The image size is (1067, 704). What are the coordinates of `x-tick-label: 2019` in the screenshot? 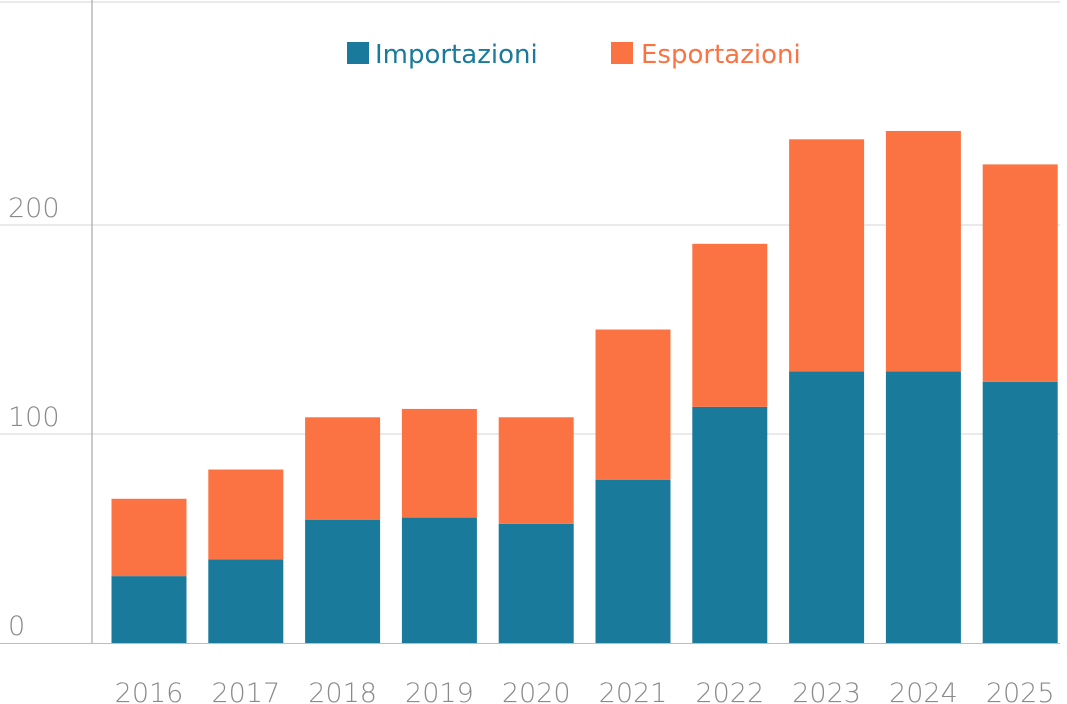 It's located at (439, 691).